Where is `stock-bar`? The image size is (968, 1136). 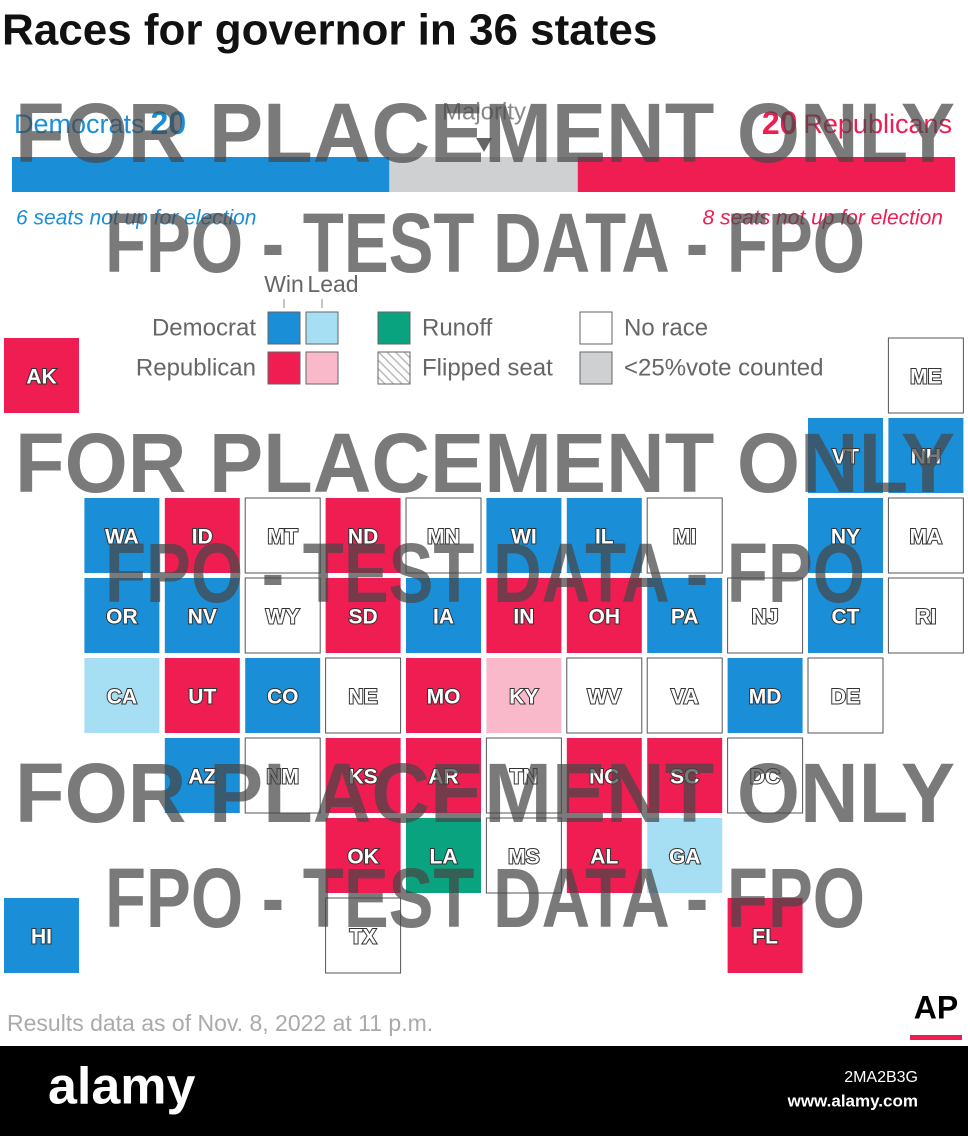 stock-bar is located at coordinates (484, 1091).